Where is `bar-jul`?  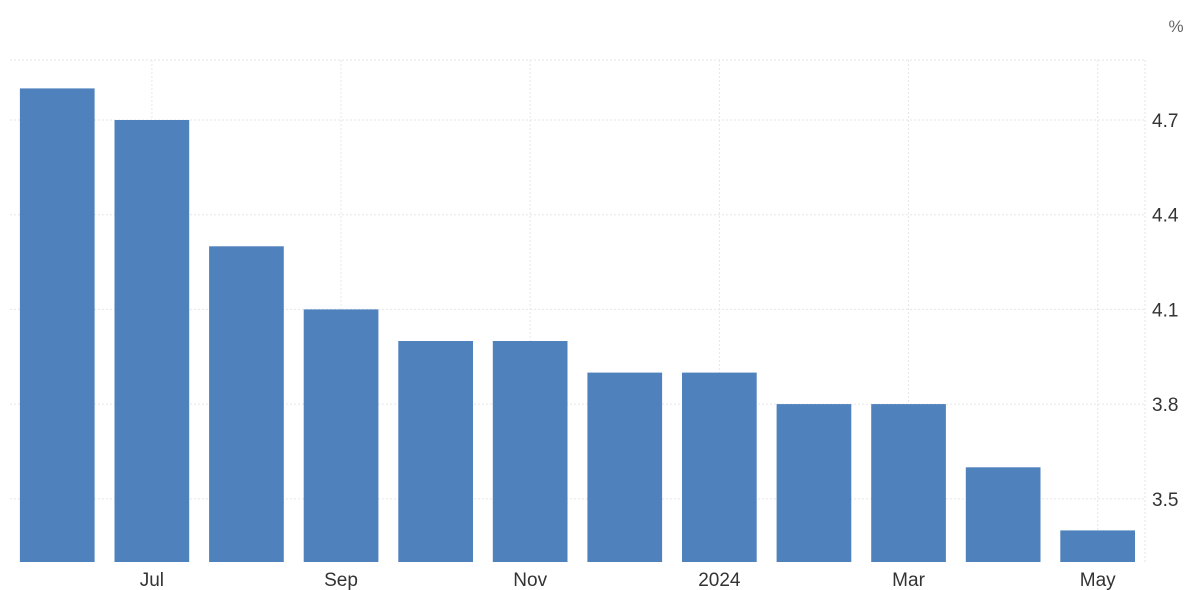 bar-jul is located at coordinates (152, 341).